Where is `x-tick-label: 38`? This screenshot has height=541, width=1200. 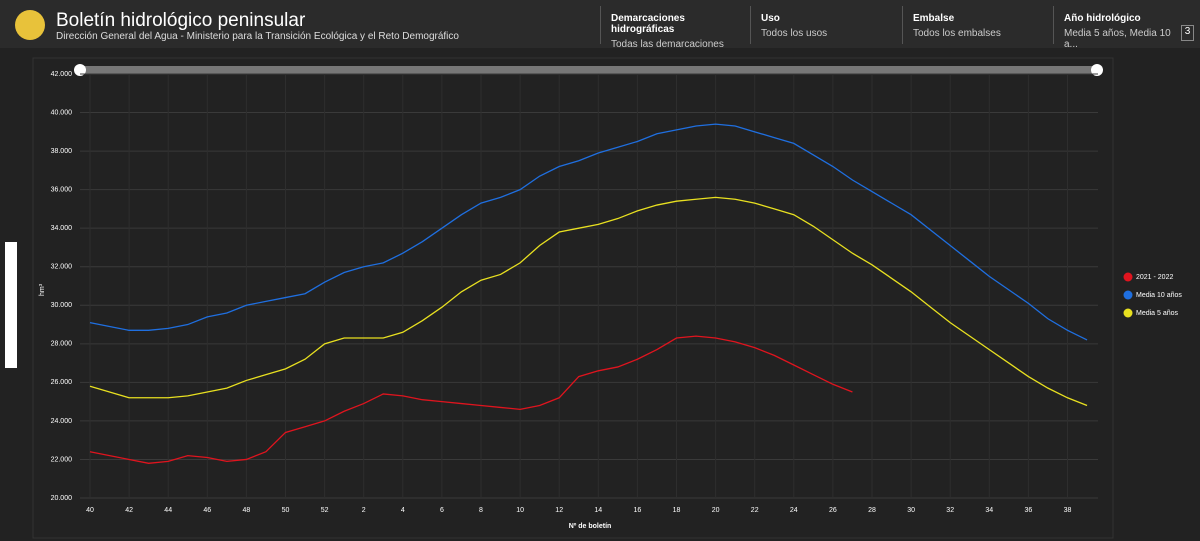 x-tick-label: 38 is located at coordinates (1068, 510).